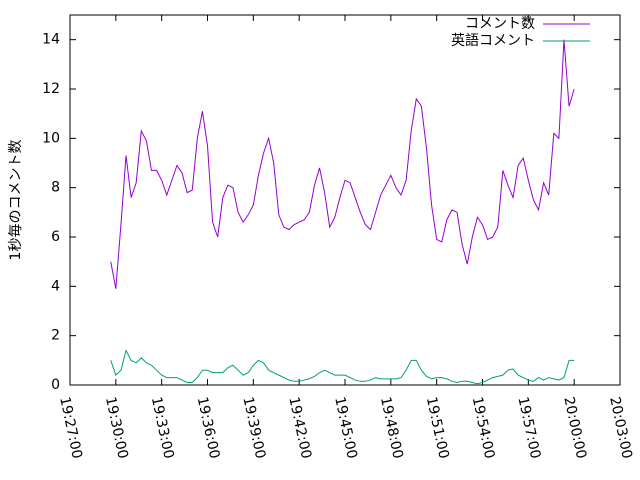 The width and height of the screenshot is (640, 480). Describe the element at coordinates (162, 427) in the screenshot. I see `x-tick-label: 19:33:00` at that location.